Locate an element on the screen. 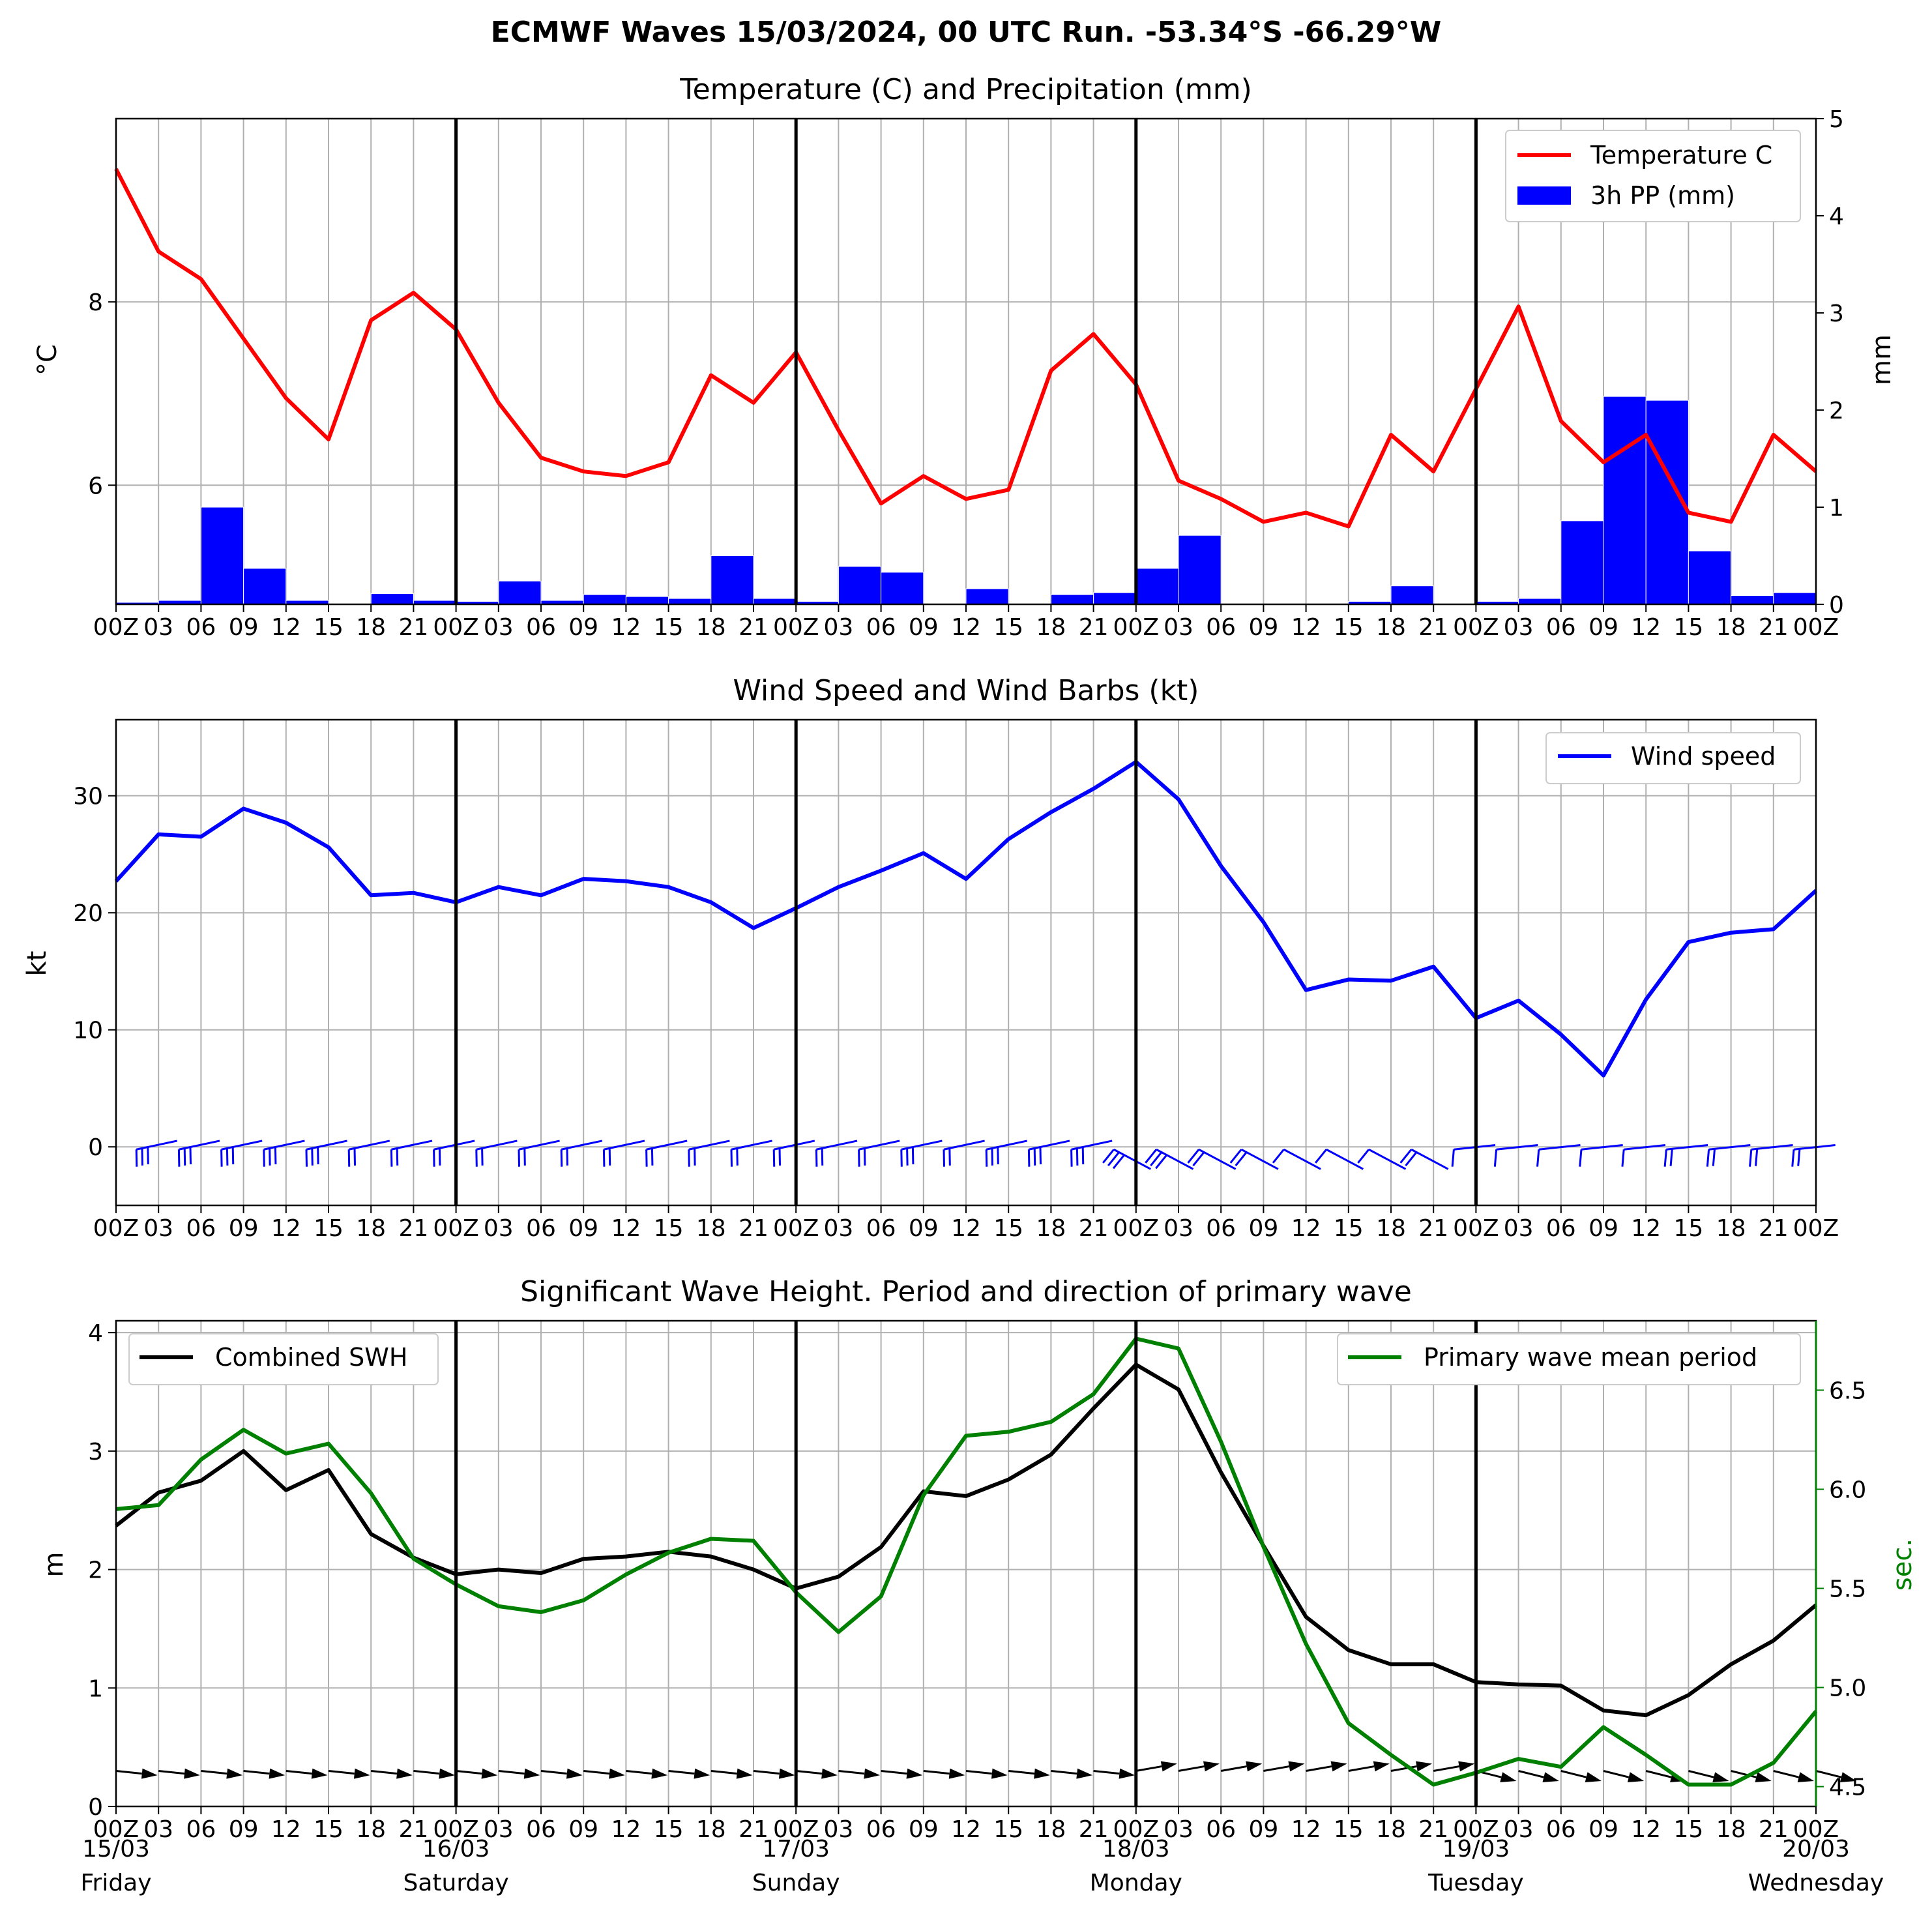 Image resolution: width=1932 pixels, height=1929 pixels. panel3-legend-right-box is located at coordinates (1569, 1359).